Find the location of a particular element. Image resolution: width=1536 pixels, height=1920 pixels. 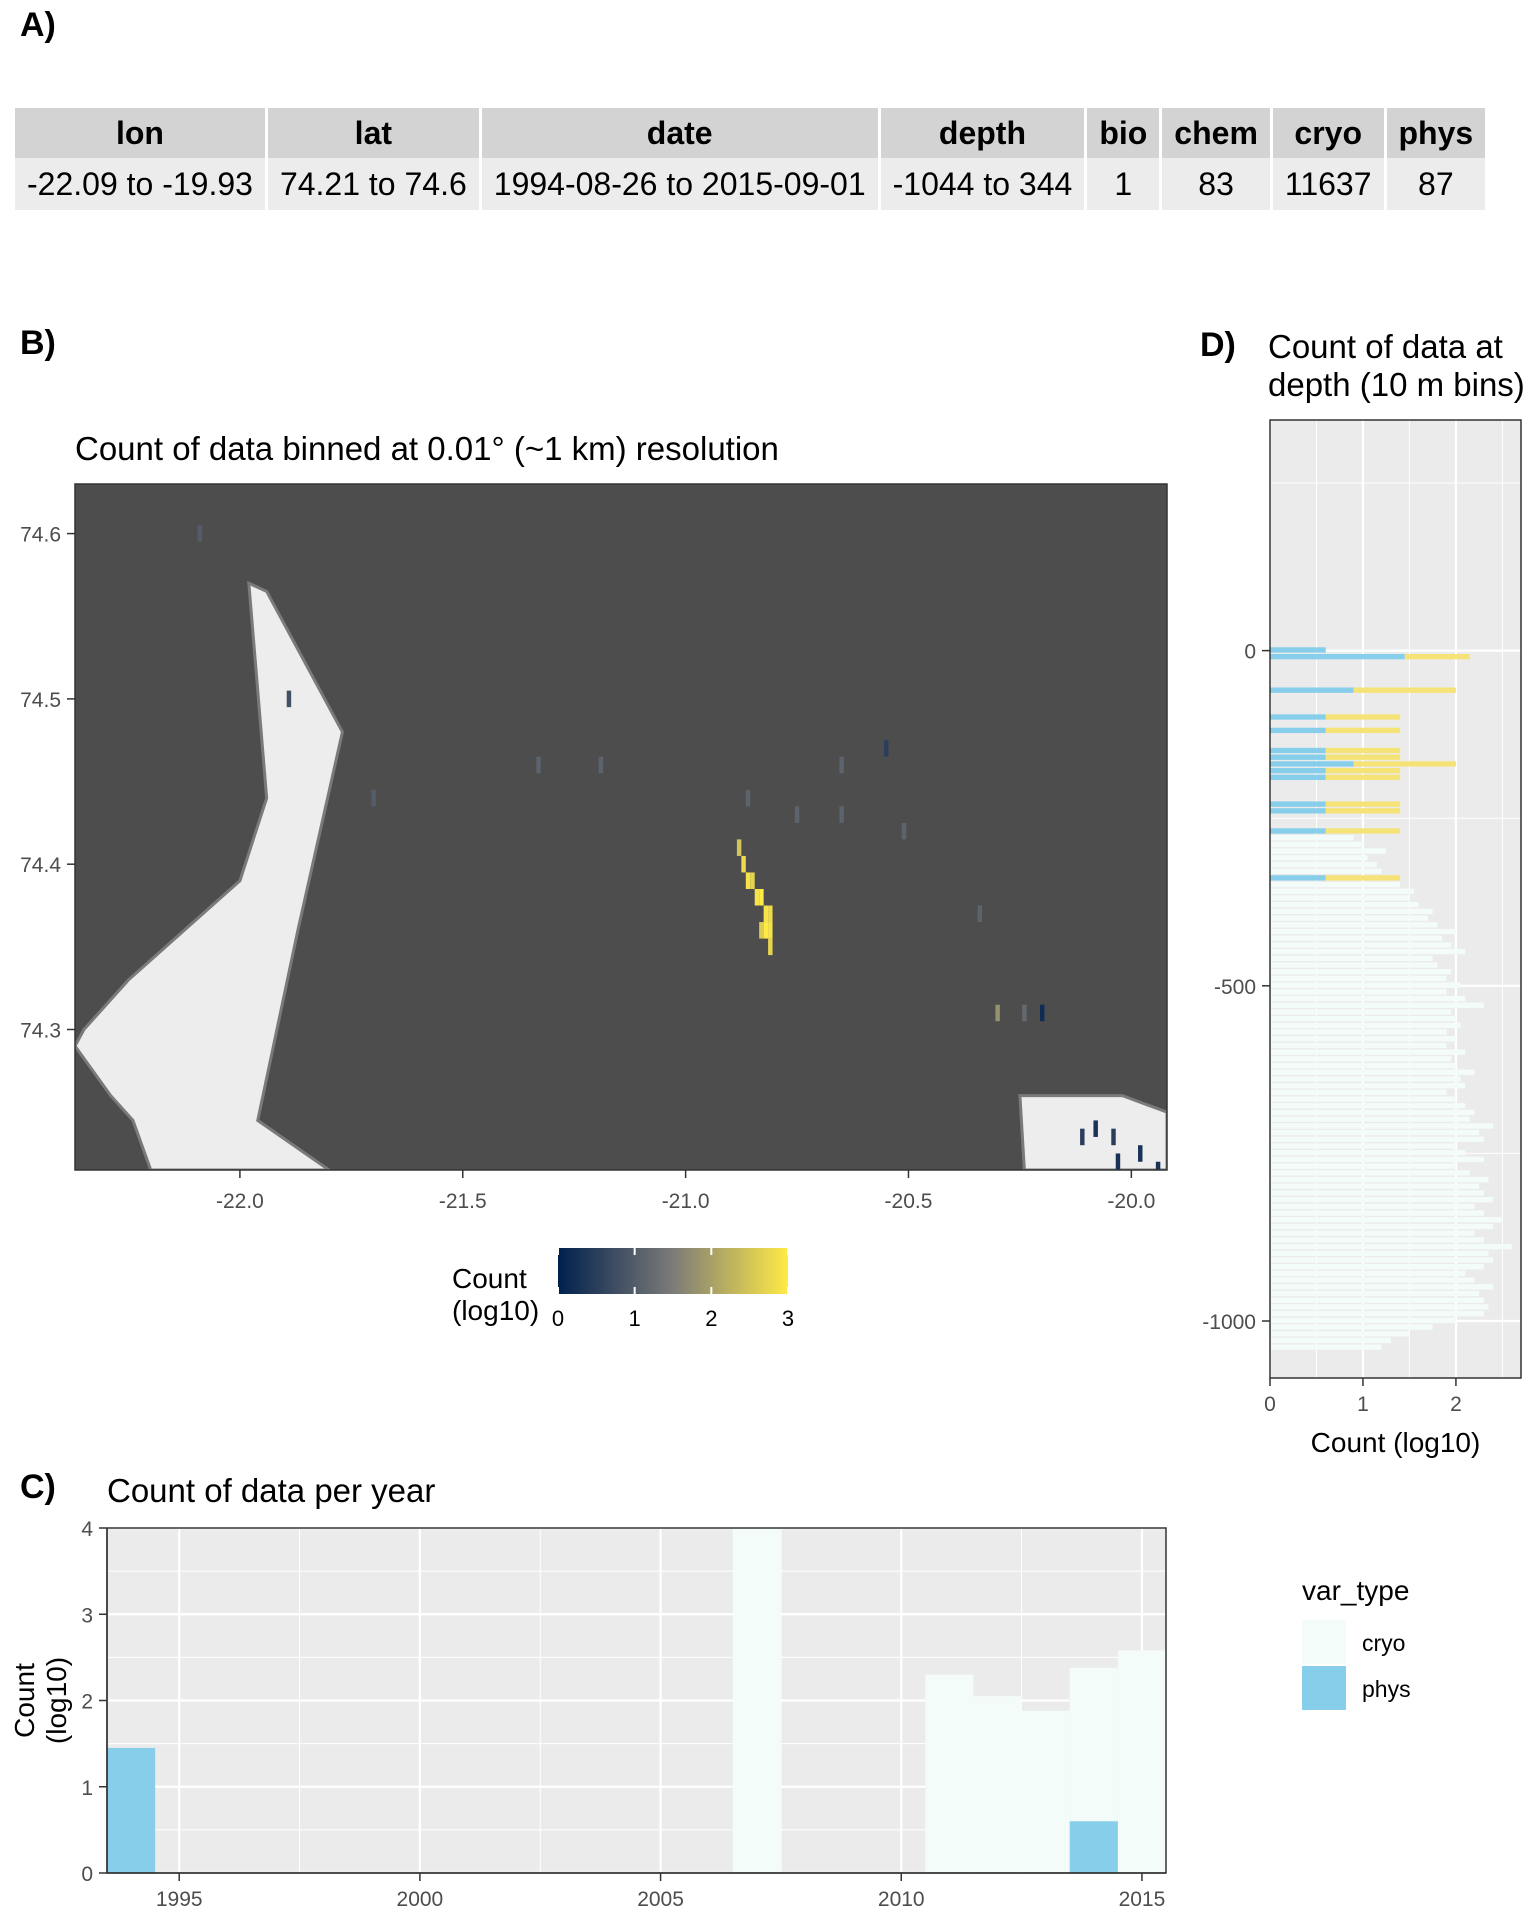

year-x-tick-label: 2005 is located at coordinates (660, 1899).